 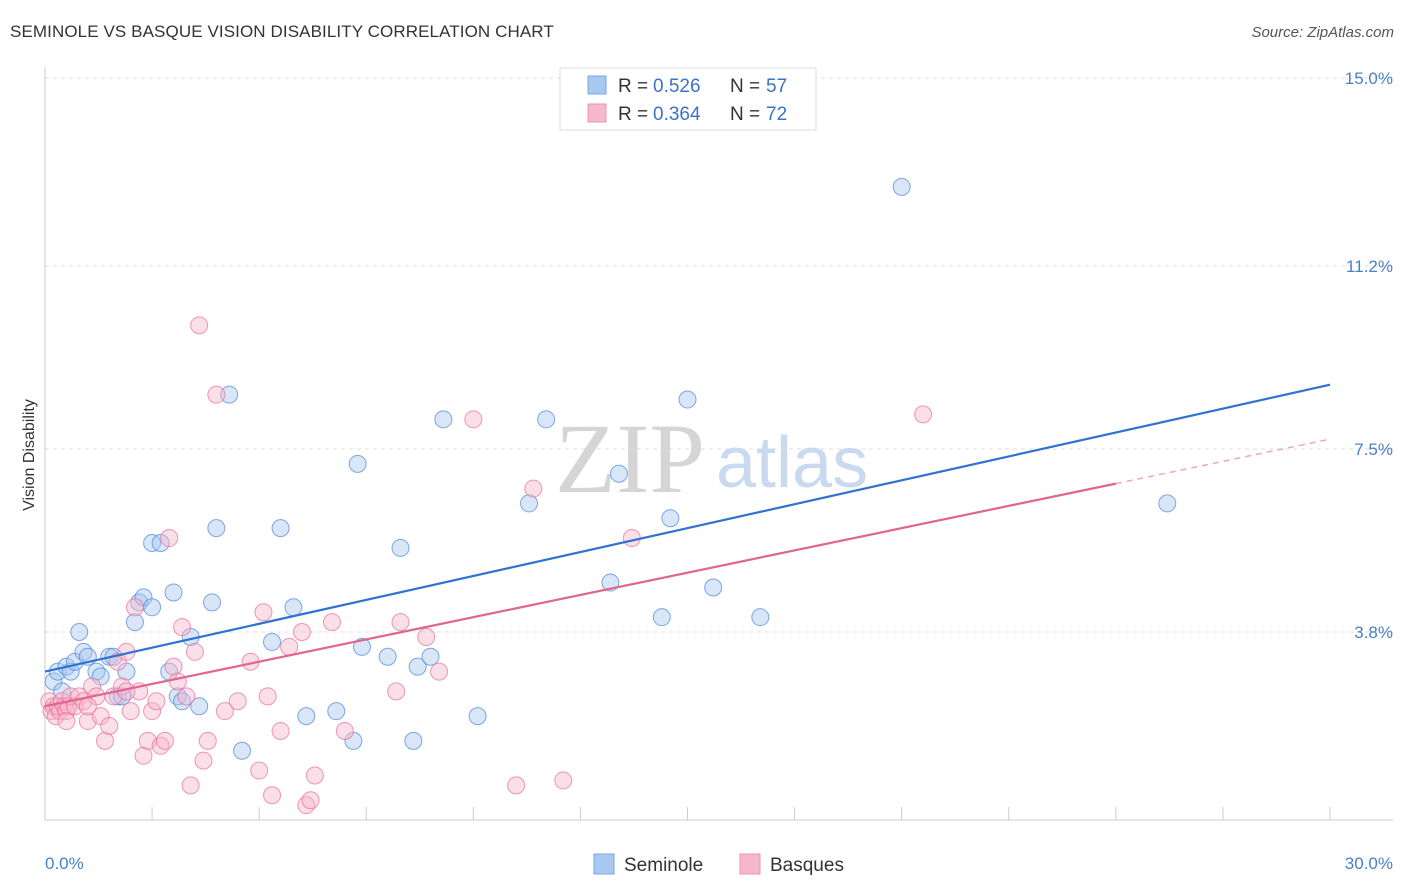 What do you see at coordinates (776, 114) in the screenshot?
I see `legend-n-value: 72` at bounding box center [776, 114].